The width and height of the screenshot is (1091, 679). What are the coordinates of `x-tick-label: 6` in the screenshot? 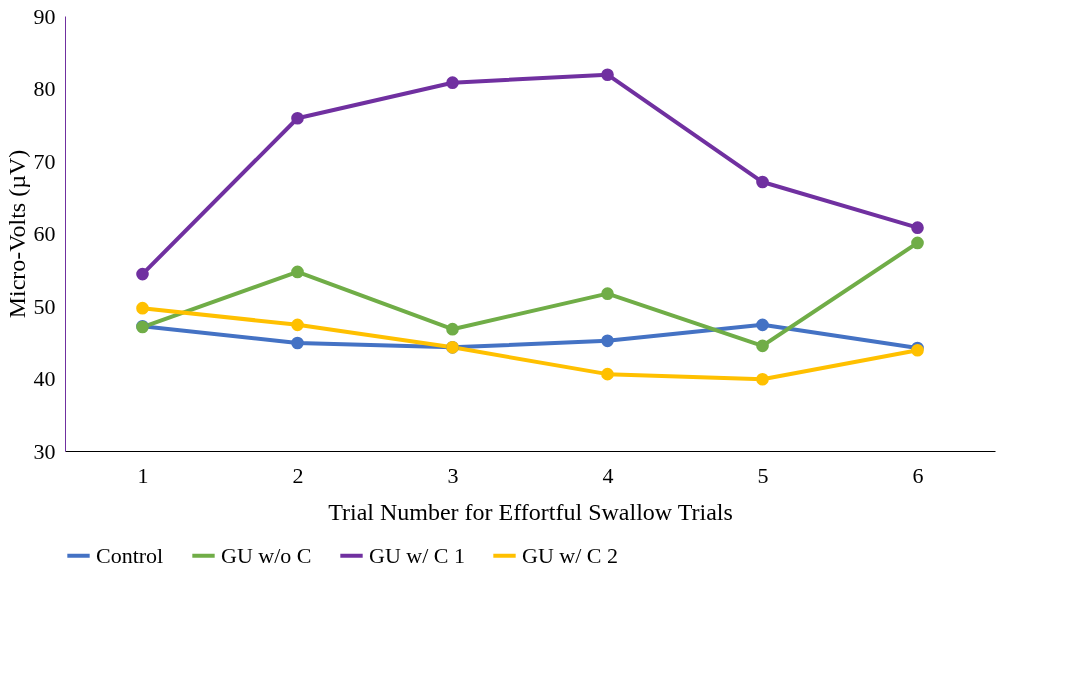 It's located at (918, 475).